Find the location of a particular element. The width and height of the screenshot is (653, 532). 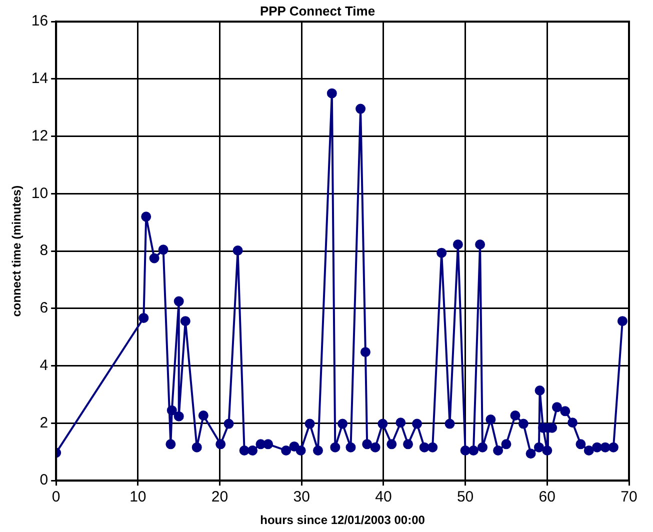

y-tick-label: 2 is located at coordinates (44, 423).